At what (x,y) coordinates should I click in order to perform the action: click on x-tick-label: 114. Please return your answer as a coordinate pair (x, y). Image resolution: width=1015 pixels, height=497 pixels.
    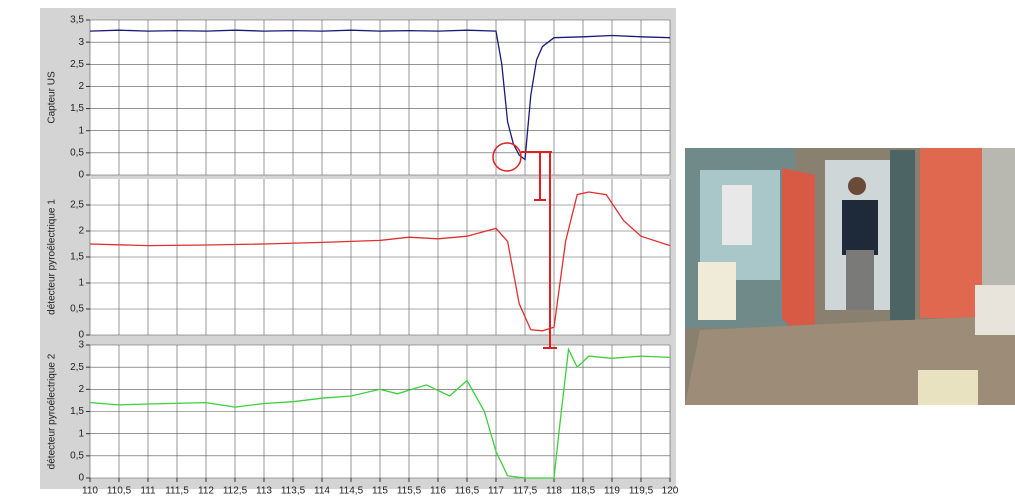
    Looking at the image, I should click on (322, 491).